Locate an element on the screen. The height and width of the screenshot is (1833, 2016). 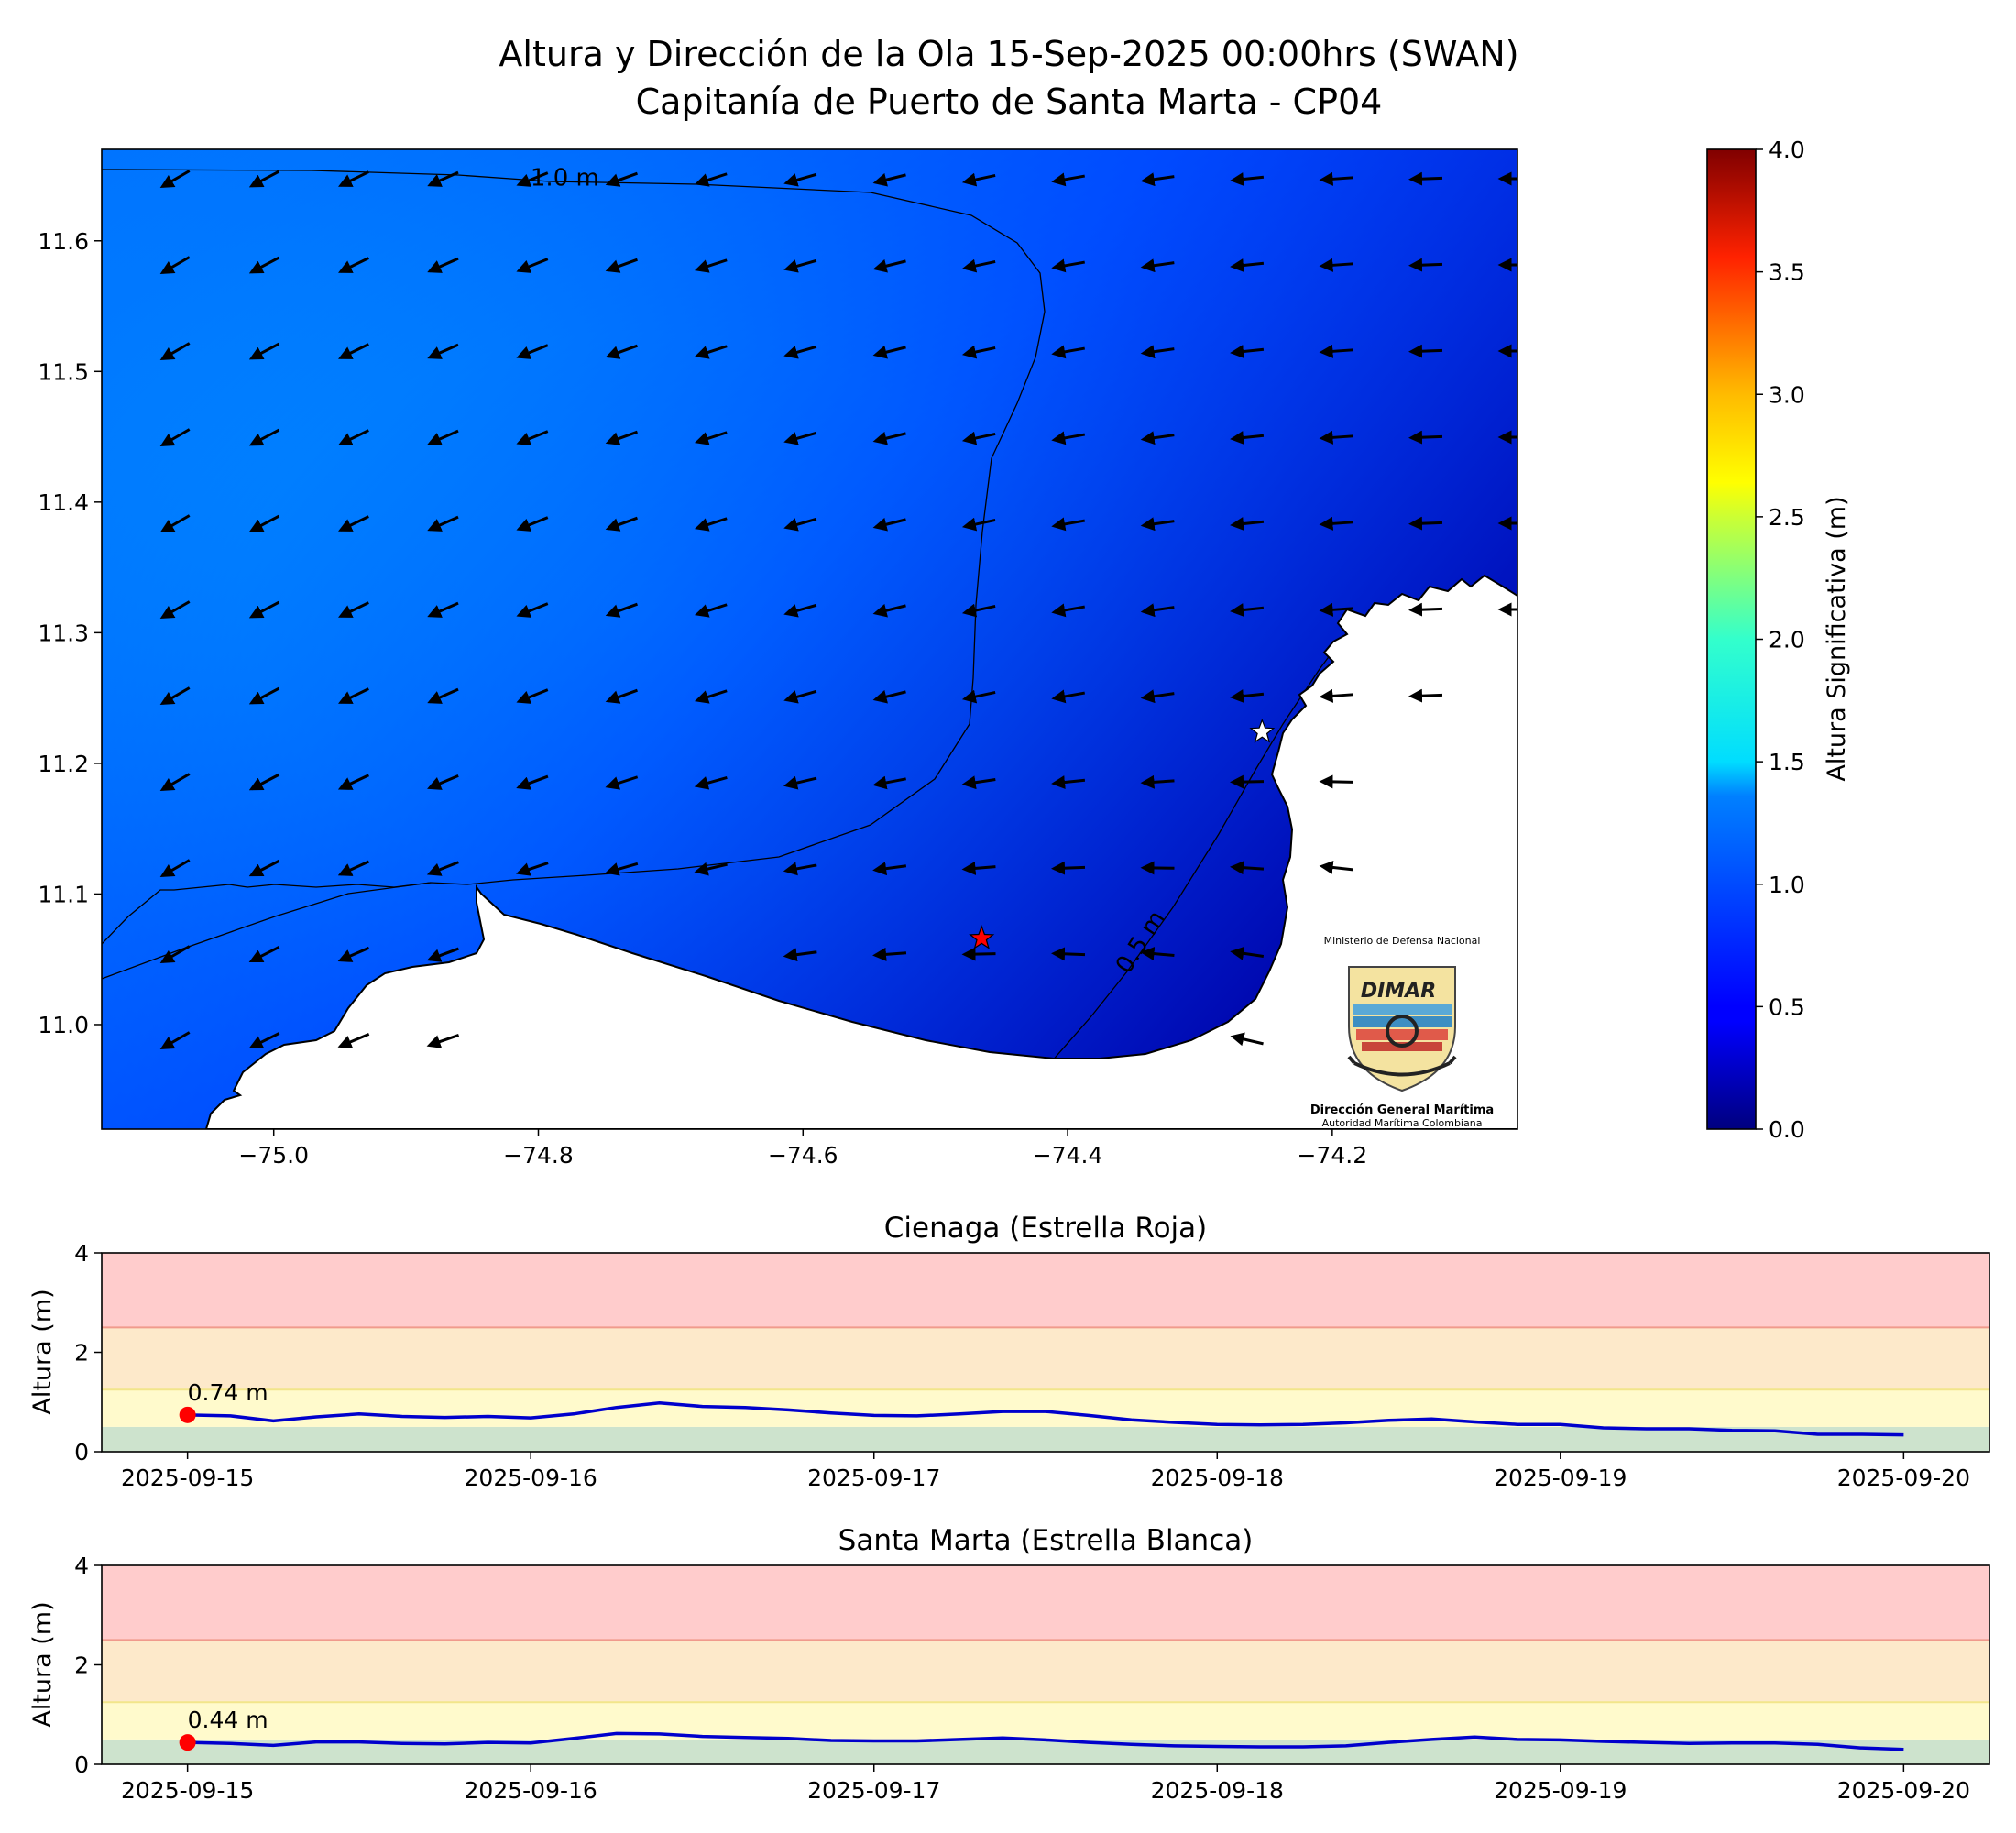
x-tick-label: 2025-09-18 is located at coordinates (1217, 1790).